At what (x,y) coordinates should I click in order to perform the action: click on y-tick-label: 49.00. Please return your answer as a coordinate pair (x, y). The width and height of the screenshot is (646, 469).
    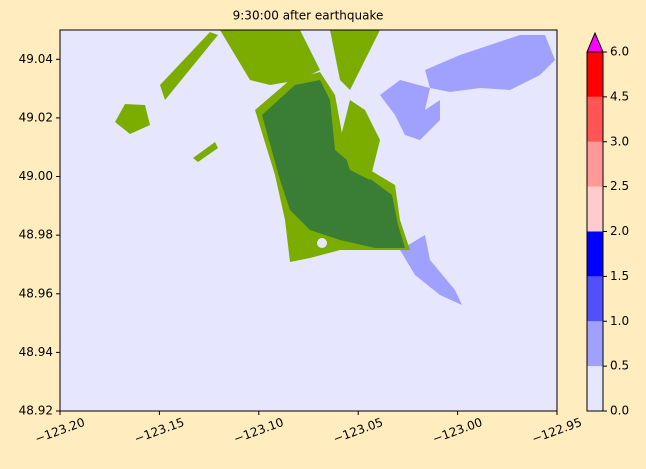
    Looking at the image, I should click on (36, 176).